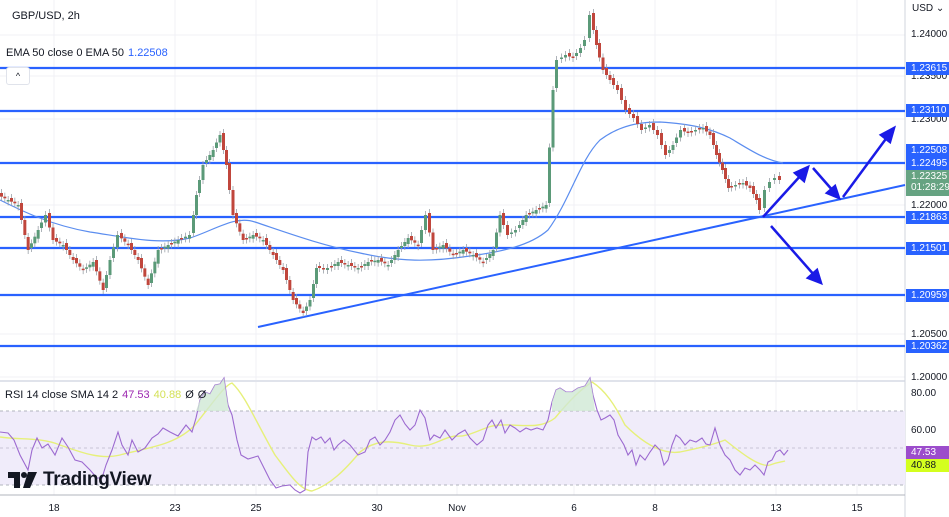 The image size is (949, 517). Describe the element at coordinates (574, 508) in the screenshot. I see `time-tick: 6` at that location.